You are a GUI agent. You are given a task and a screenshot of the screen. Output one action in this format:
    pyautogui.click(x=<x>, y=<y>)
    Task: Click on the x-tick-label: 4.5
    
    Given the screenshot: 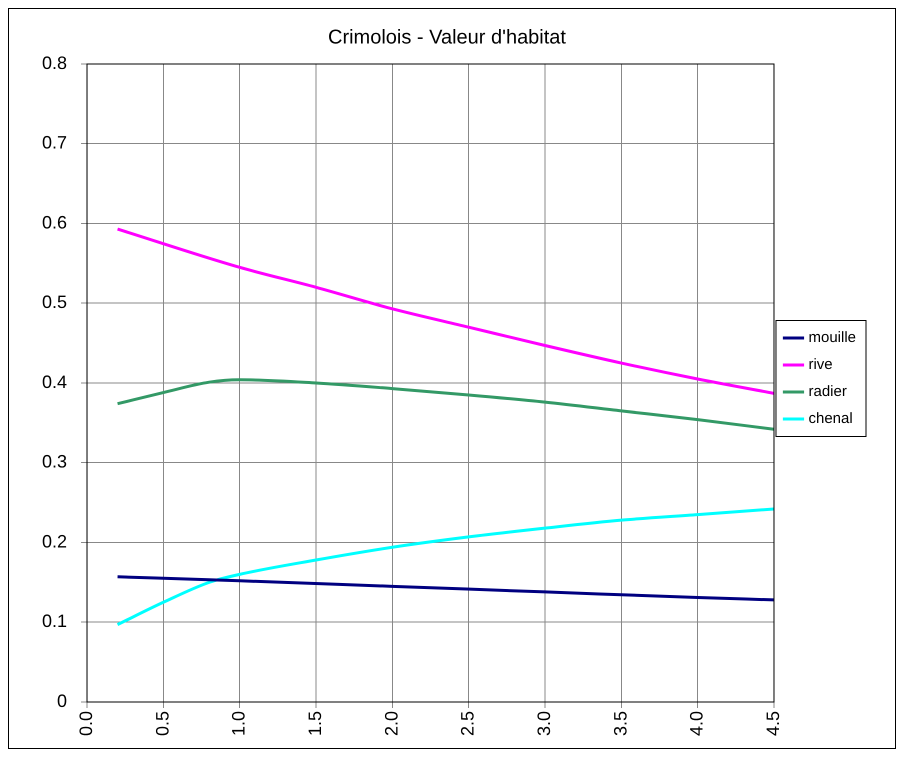 What is the action you would take?
    pyautogui.click(x=772, y=723)
    